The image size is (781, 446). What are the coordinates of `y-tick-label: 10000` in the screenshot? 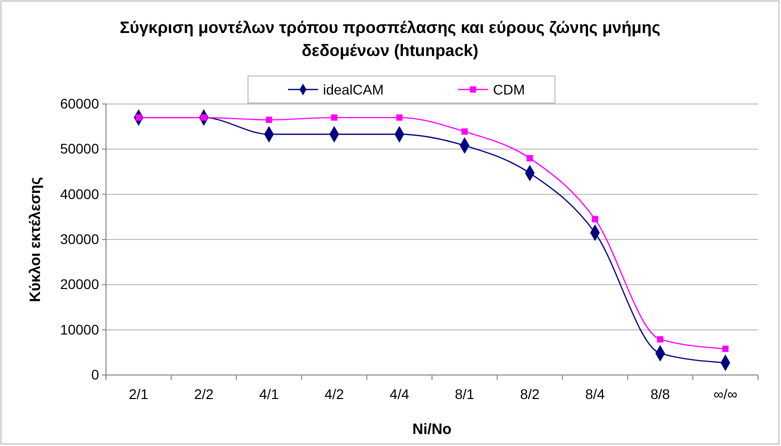 It's located at (80, 329).